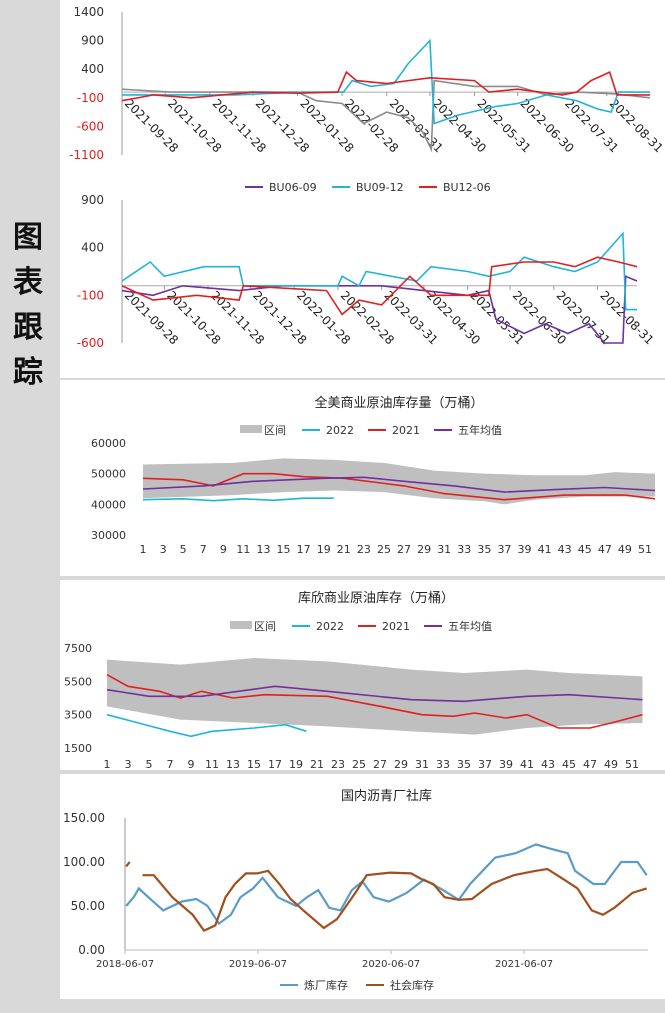 The height and width of the screenshot is (1013, 665). Describe the element at coordinates (569, 764) in the screenshot. I see `x-tick-label: 45` at that location.